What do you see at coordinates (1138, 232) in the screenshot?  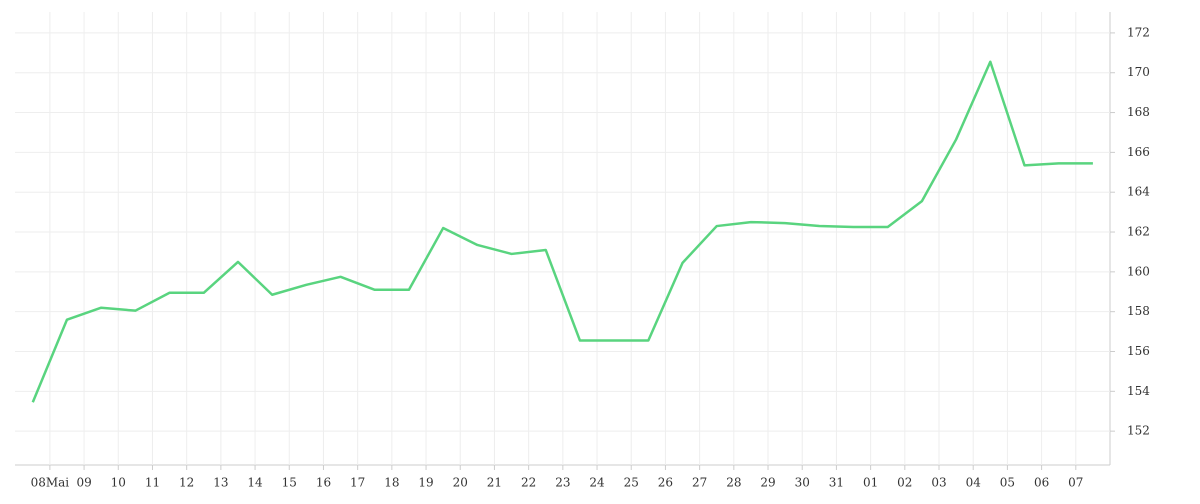 I see `y-tick-label: 162` at bounding box center [1138, 232].